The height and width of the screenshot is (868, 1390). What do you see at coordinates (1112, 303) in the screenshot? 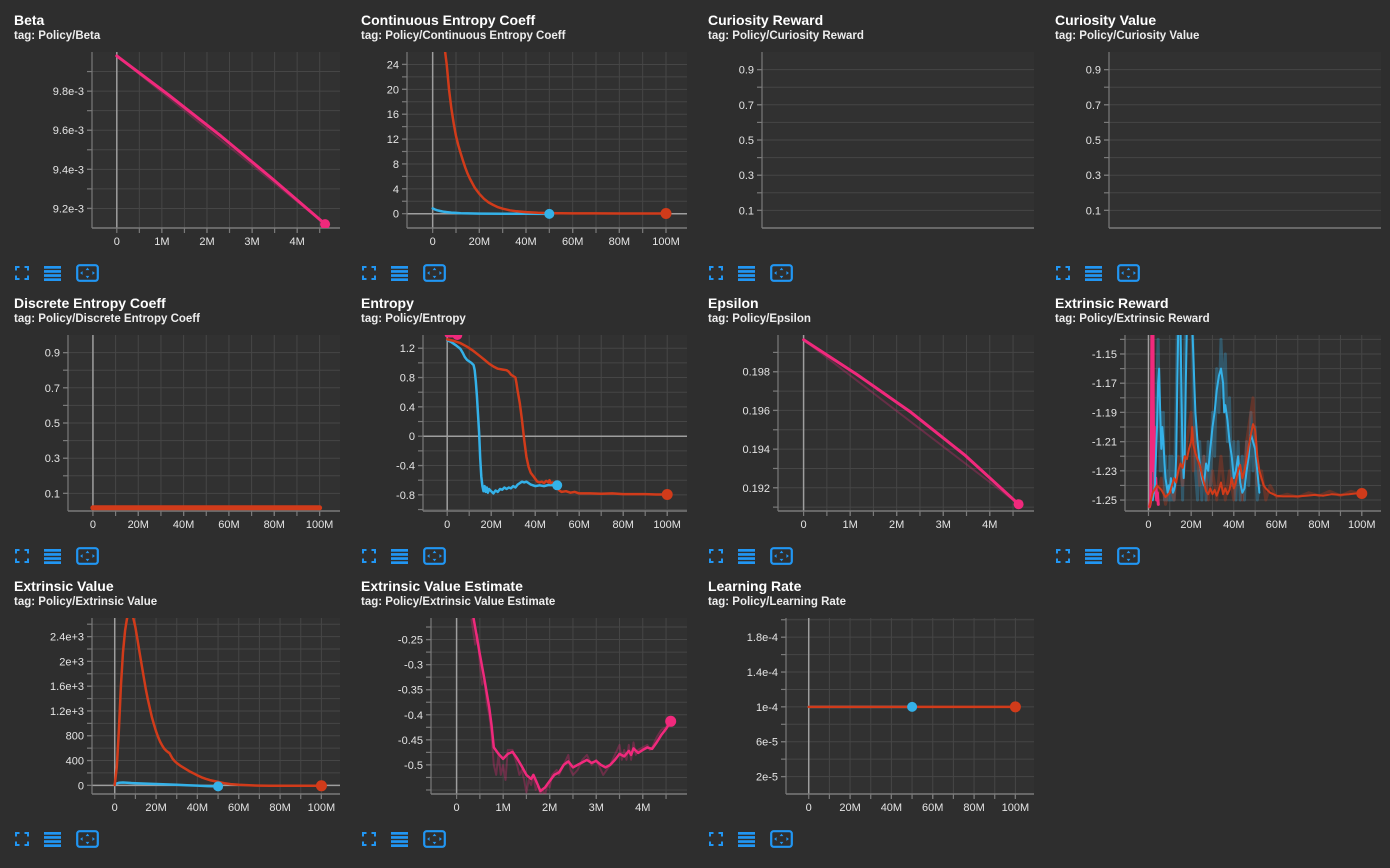
I see `chart-title: Extrinsic Reward` at bounding box center [1112, 303].